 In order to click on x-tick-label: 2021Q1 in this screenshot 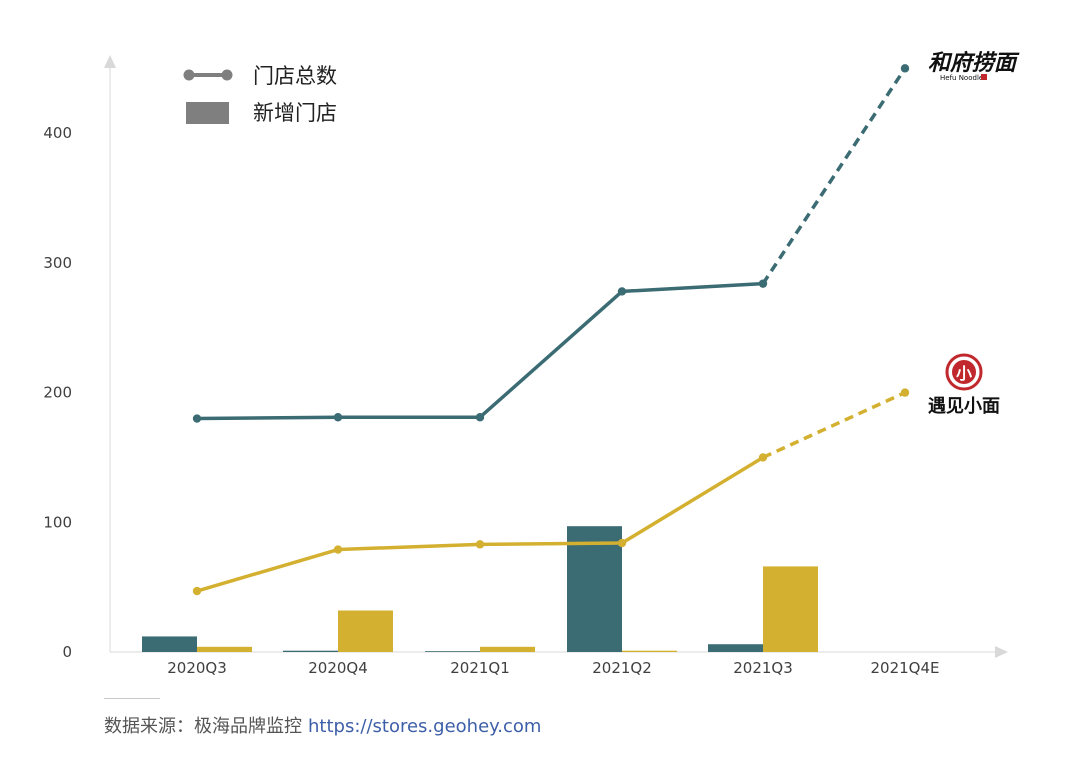, I will do `click(480, 668)`.